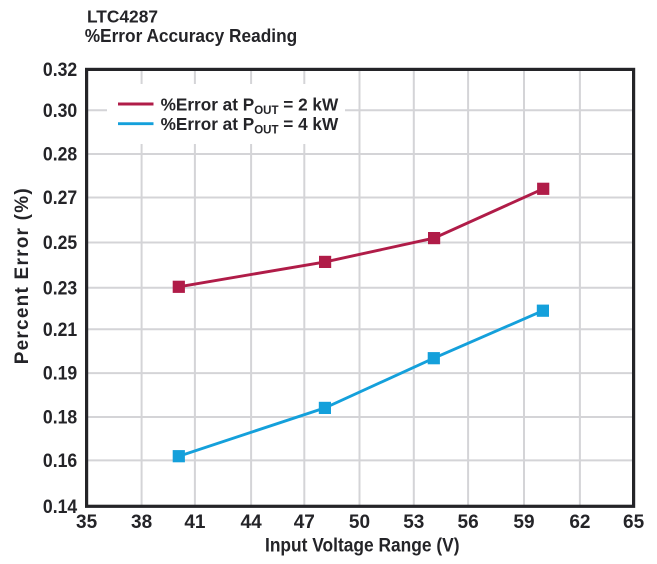 The image size is (657, 564). I want to click on svg-text: 35, so click(87, 522).